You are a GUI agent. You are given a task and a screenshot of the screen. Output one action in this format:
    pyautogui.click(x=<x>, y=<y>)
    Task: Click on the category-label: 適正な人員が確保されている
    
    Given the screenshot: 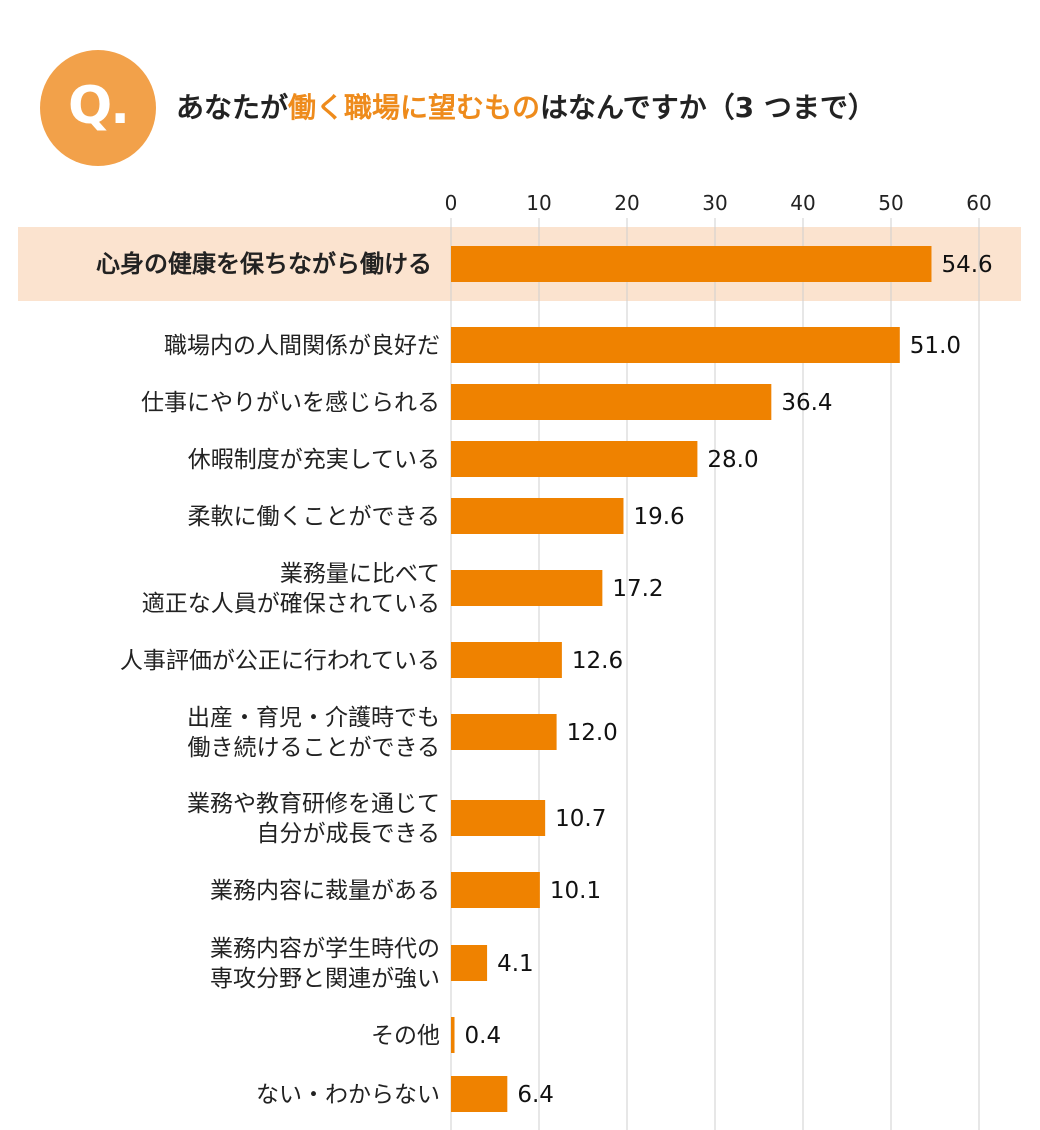 What is the action you would take?
    pyautogui.click(x=291, y=604)
    